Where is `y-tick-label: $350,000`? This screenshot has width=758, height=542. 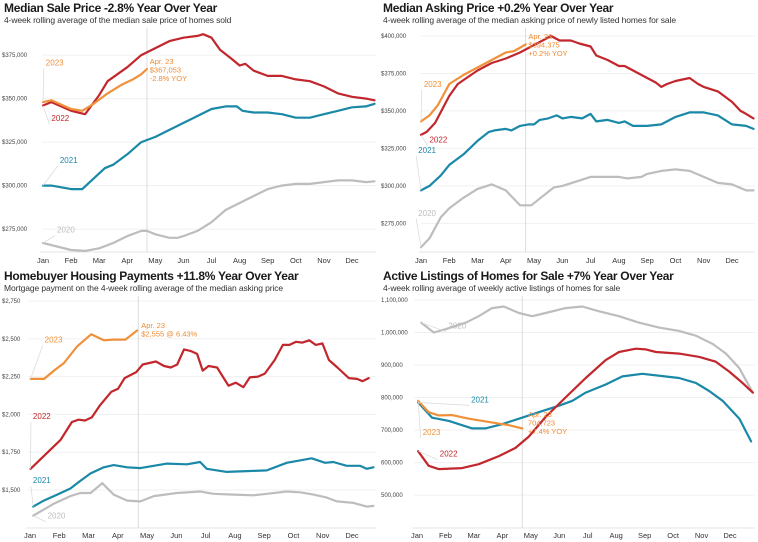
y-tick-label: $350,000 is located at coordinates (394, 112).